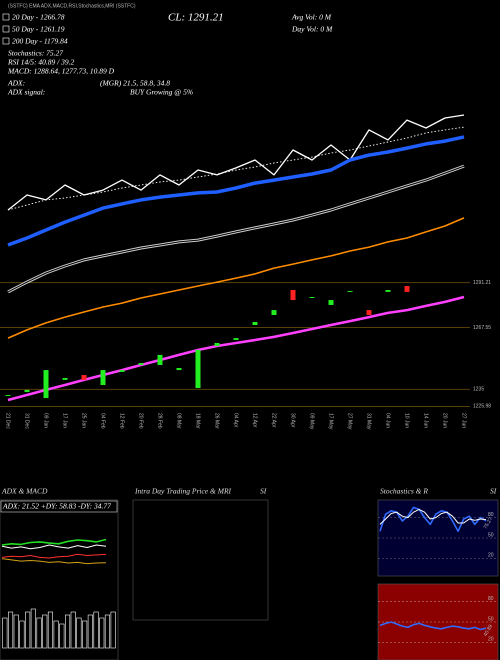 The width and height of the screenshot is (500, 660). Describe the element at coordinates (16, 83) in the screenshot. I see `annotation: ADX:` at that location.